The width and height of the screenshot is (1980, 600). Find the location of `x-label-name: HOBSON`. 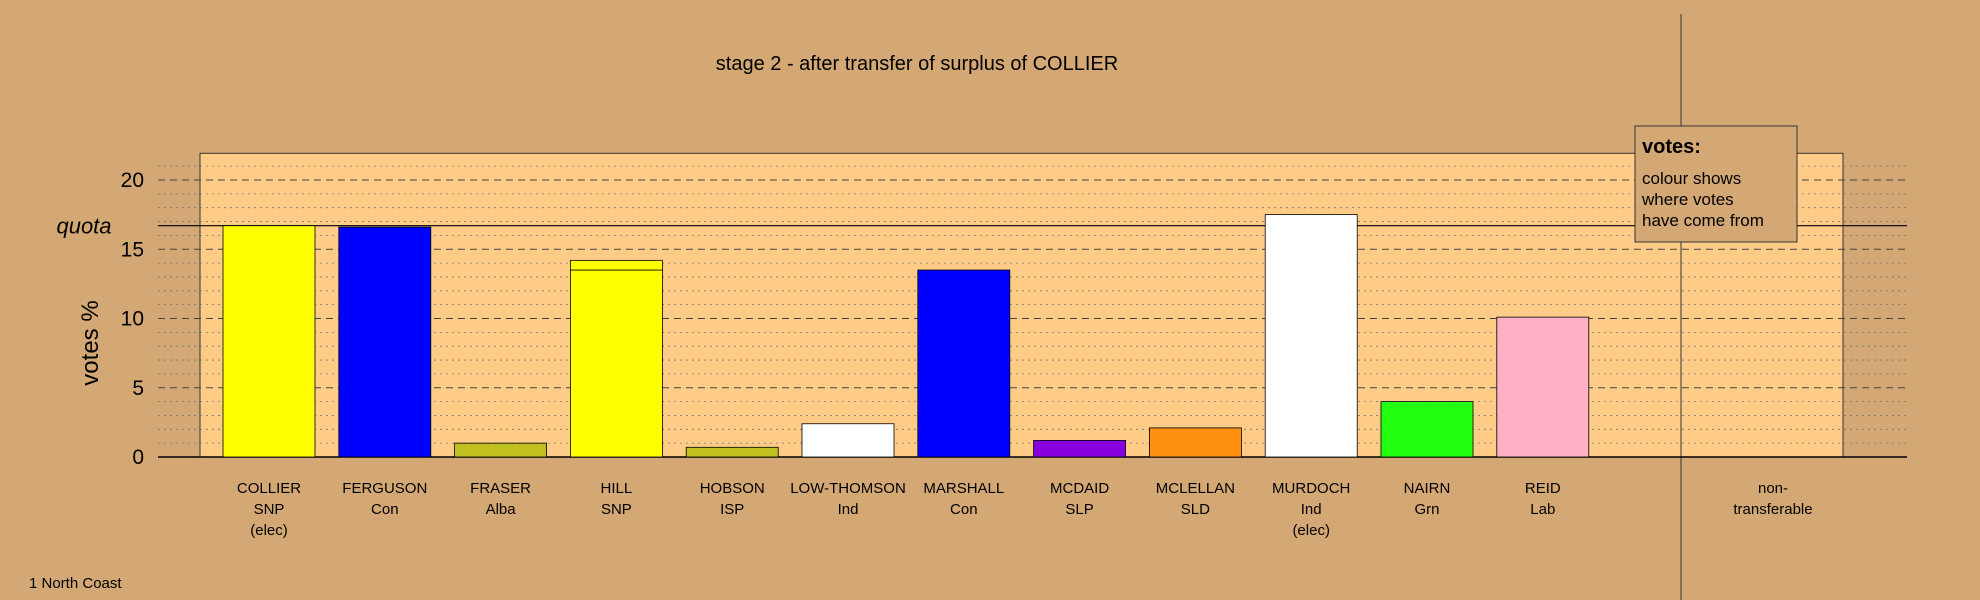

x-label-name: HOBSON is located at coordinates (732, 488).